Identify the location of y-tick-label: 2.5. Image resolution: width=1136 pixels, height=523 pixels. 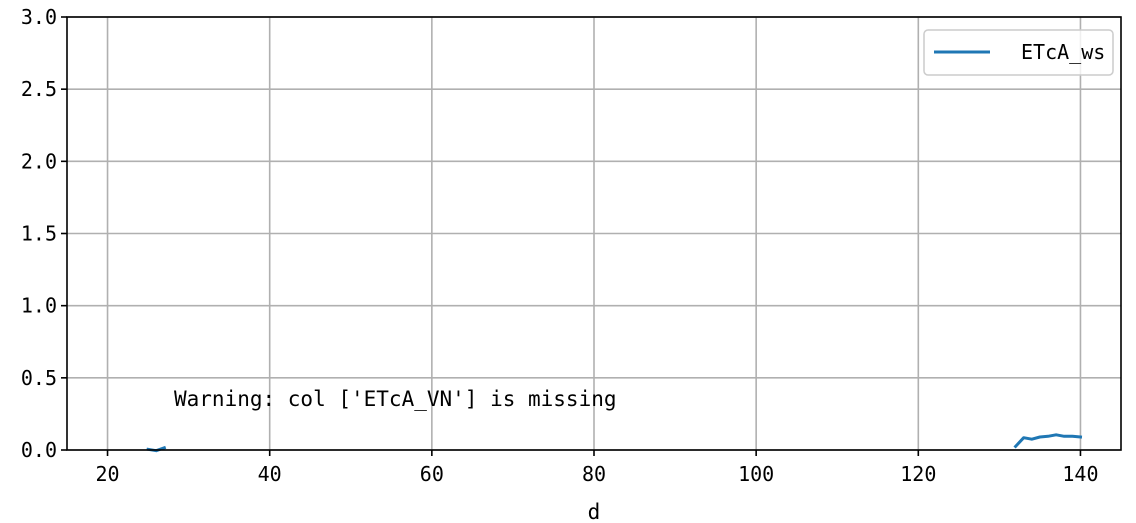
(39, 89).